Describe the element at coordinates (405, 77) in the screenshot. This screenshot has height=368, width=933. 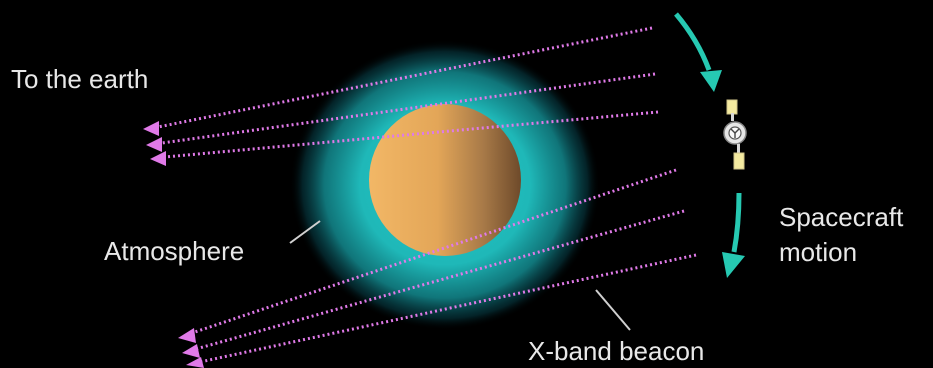
I see `beam-ray` at that location.